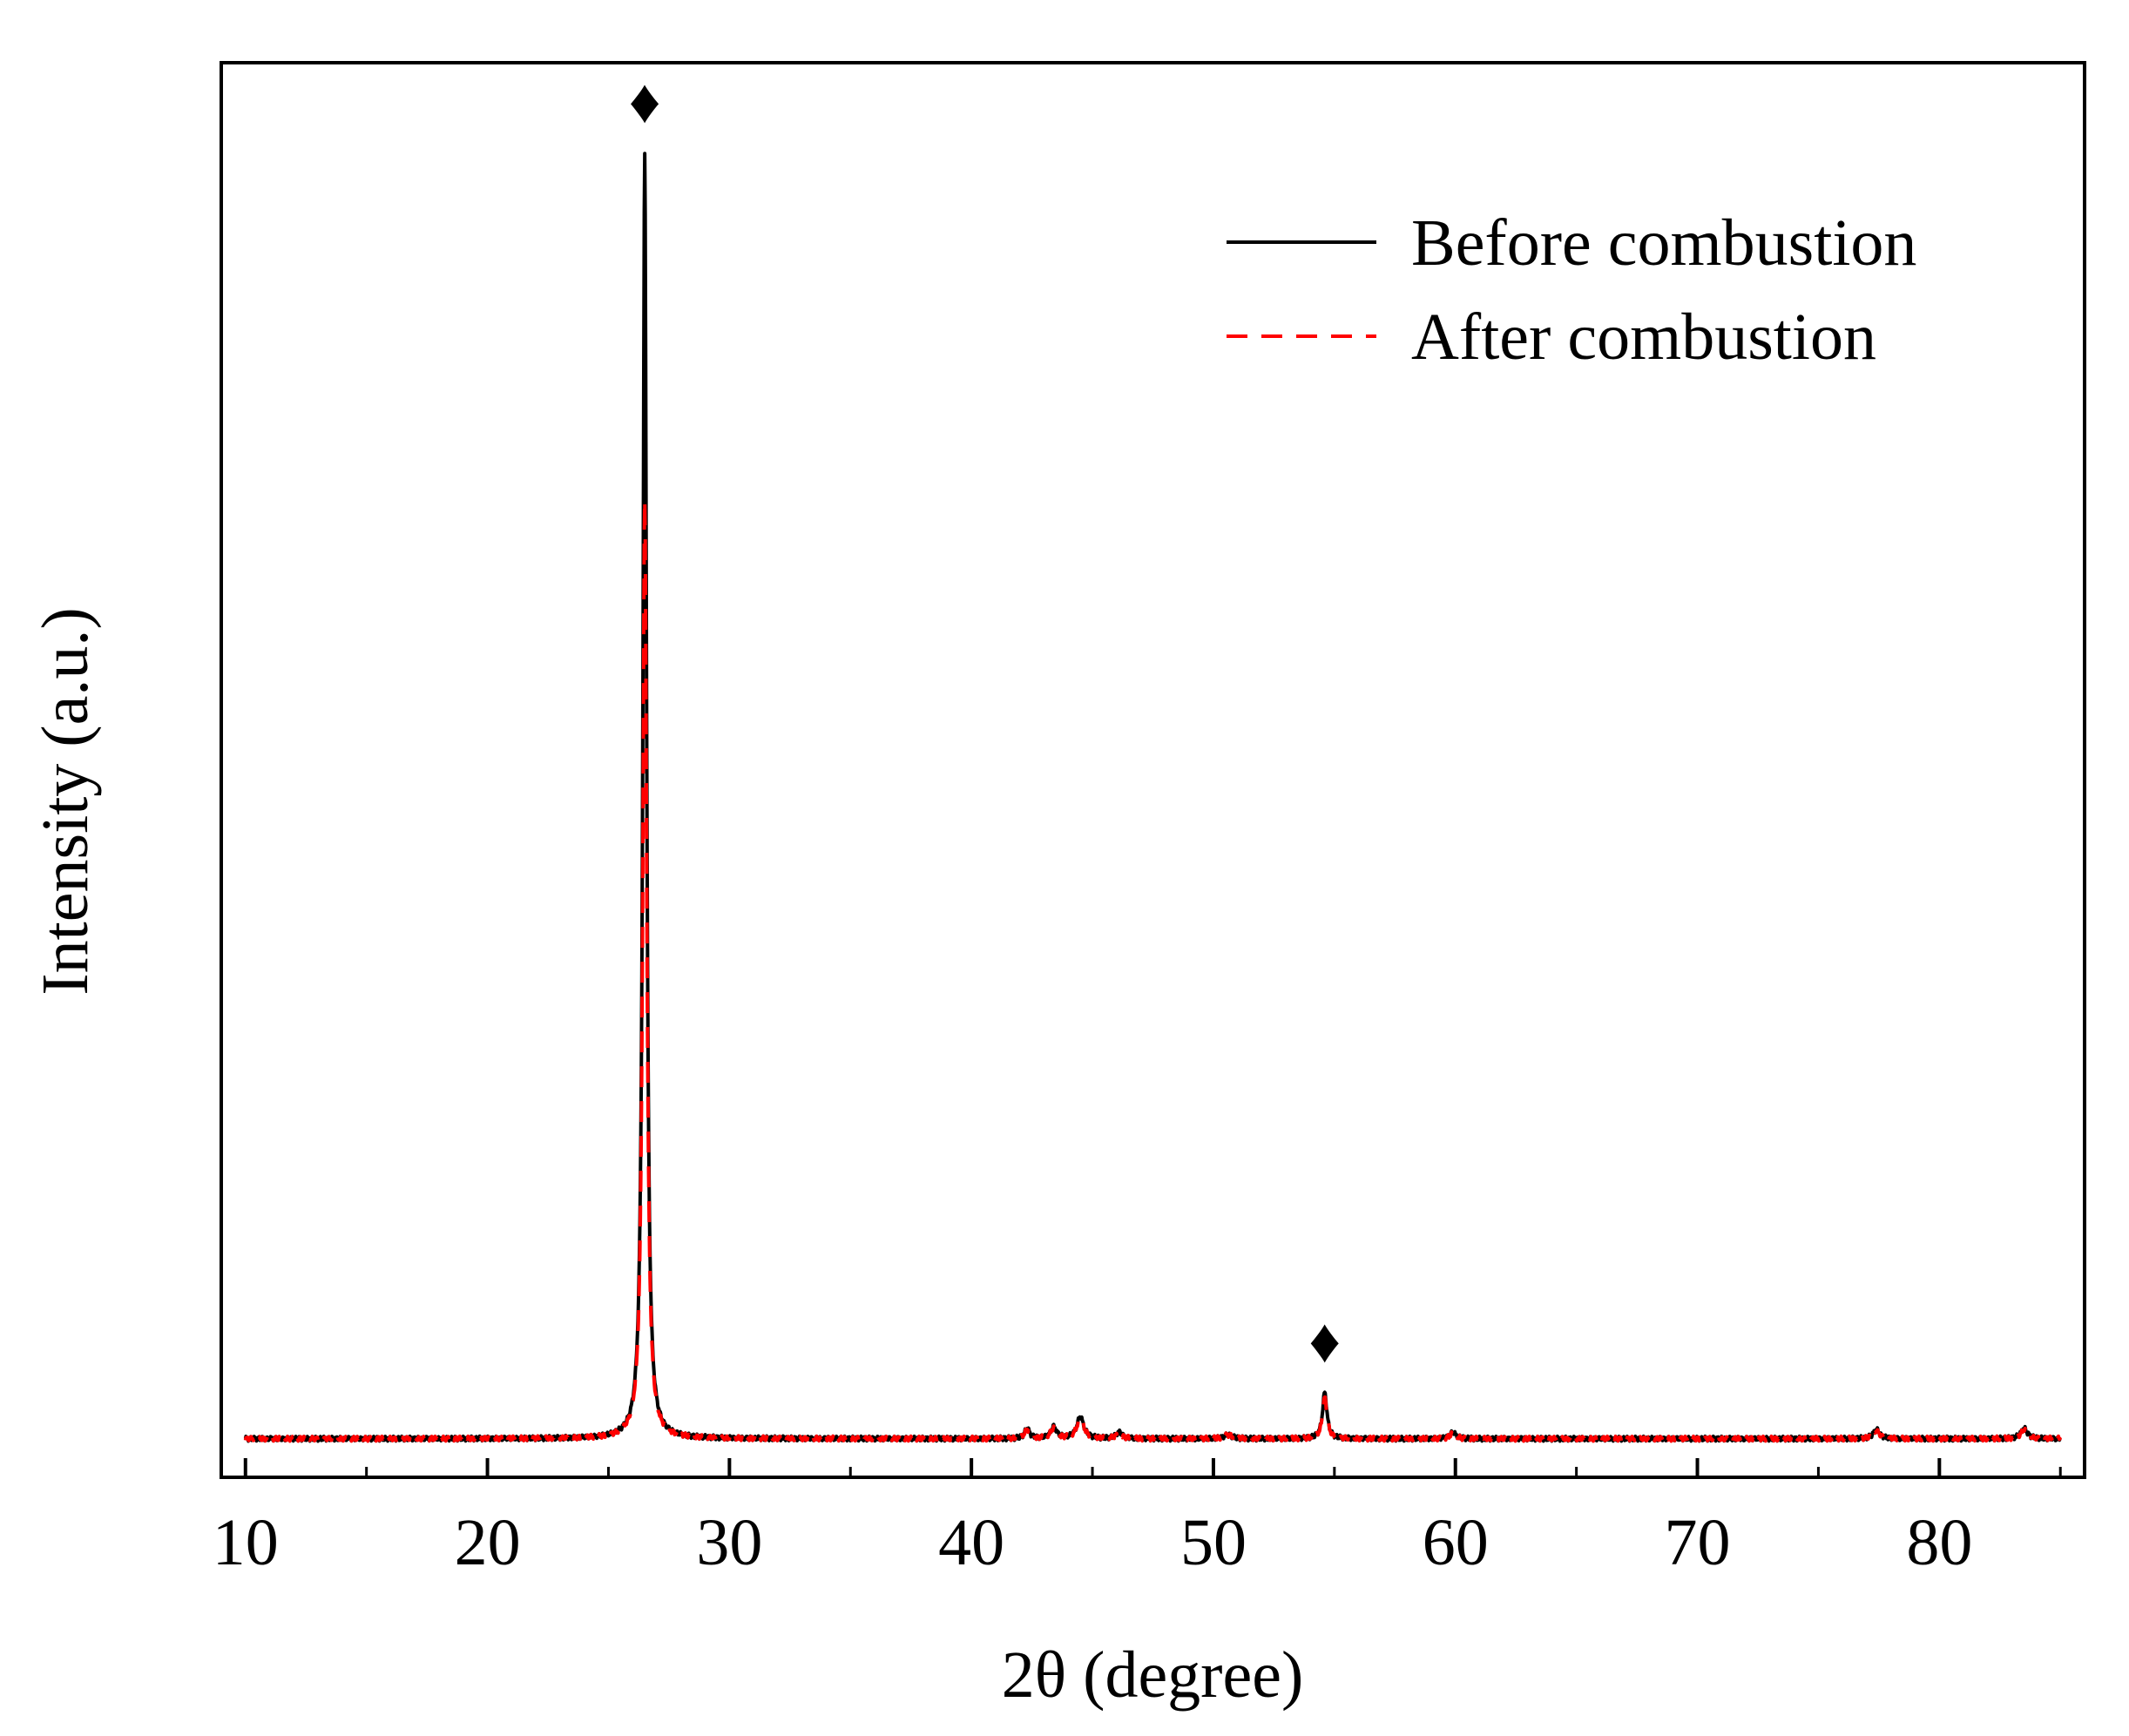  What do you see at coordinates (246, 1542) in the screenshot?
I see `x-tick-label: 10` at bounding box center [246, 1542].